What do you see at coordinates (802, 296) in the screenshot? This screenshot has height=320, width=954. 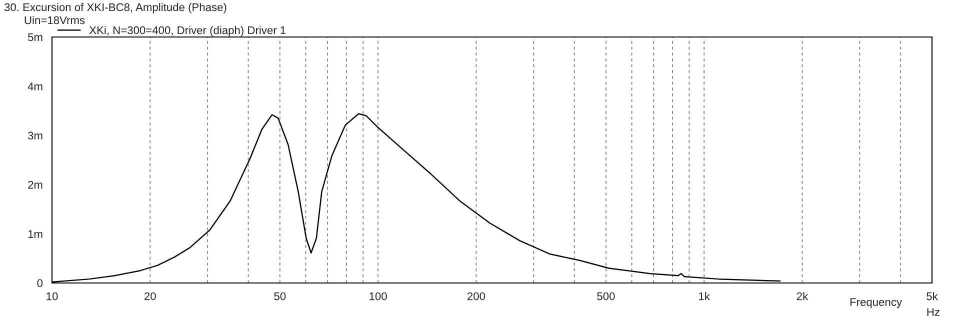 I see `x-tick-label: 2k` at bounding box center [802, 296].